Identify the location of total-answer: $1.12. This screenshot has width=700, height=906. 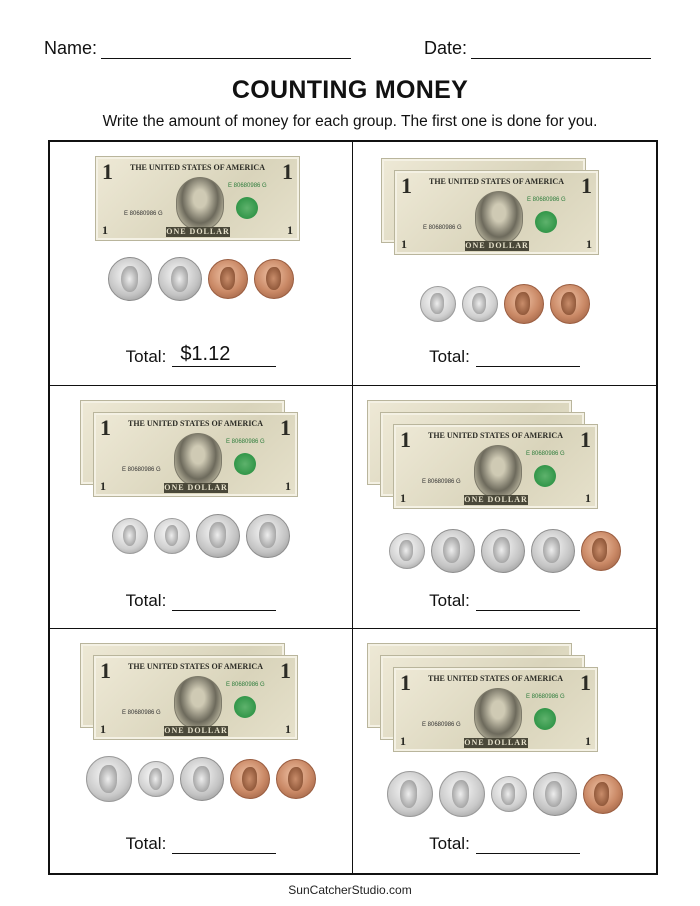
(224, 355).